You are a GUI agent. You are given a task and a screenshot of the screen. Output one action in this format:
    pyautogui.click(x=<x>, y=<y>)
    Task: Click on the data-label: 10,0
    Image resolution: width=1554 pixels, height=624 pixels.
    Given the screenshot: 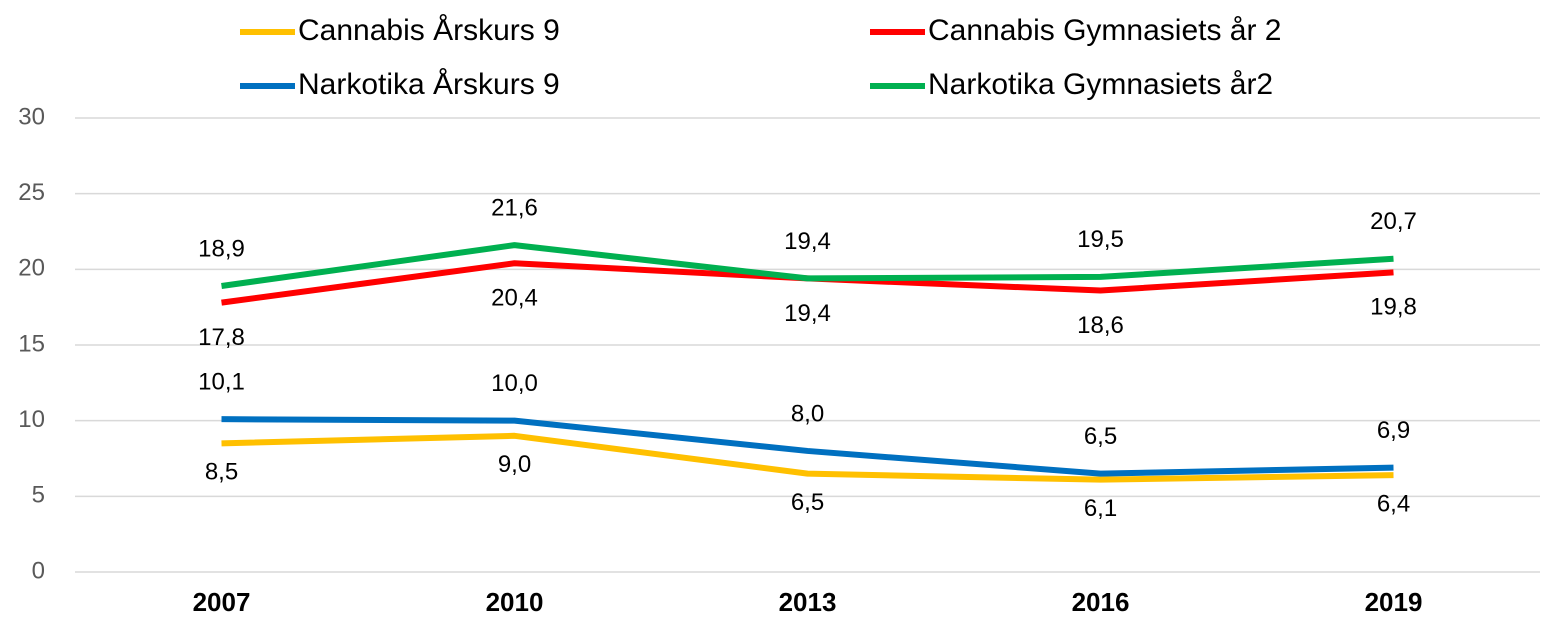 What is the action you would take?
    pyautogui.click(x=514, y=383)
    